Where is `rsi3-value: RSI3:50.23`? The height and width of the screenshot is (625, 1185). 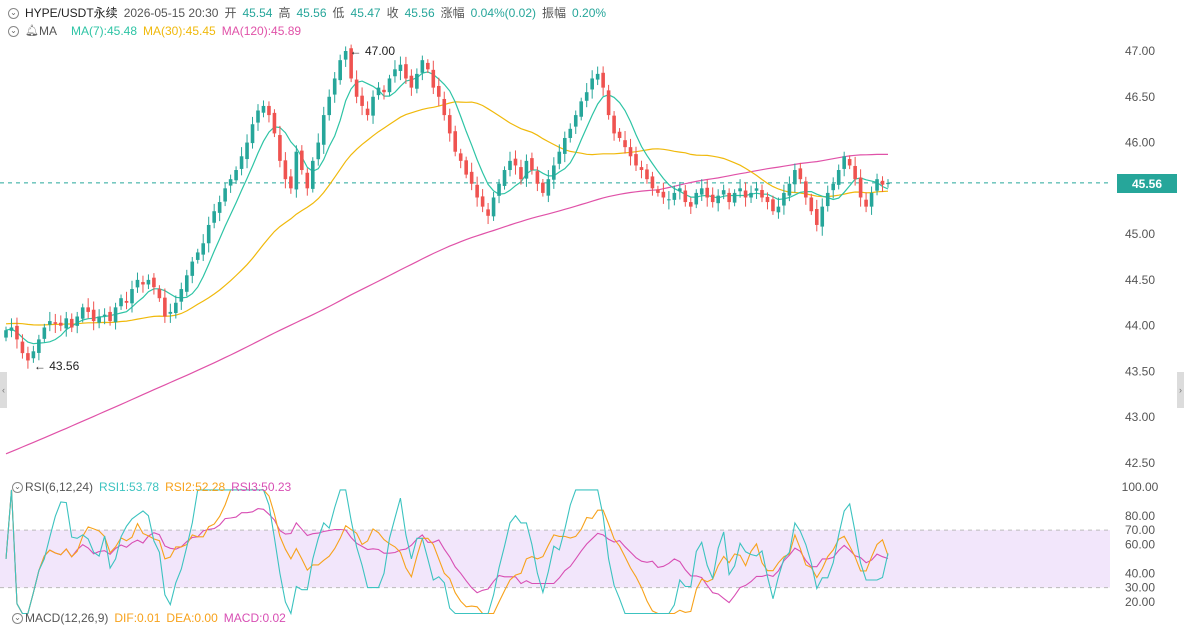 rsi3-value: RSI3:50.23 is located at coordinates (261, 487).